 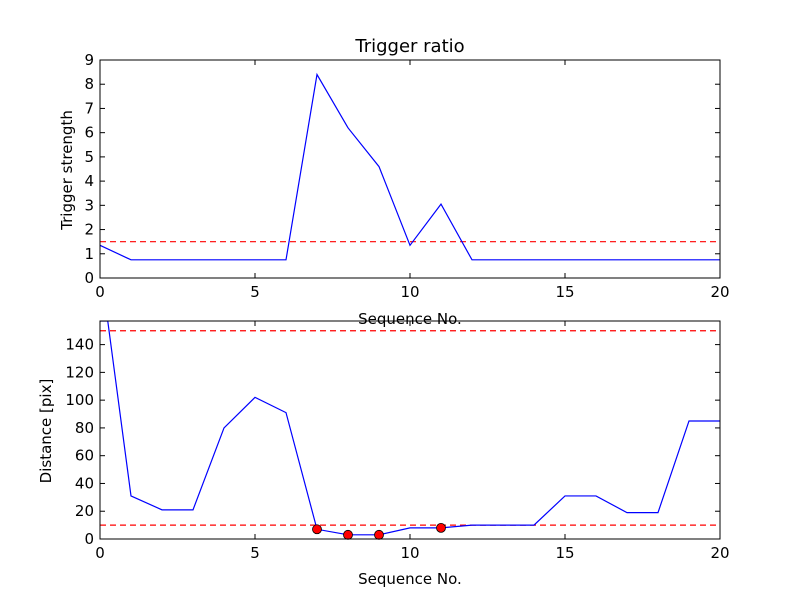 I want to click on y-tick-label: 120, so click(x=79, y=372).